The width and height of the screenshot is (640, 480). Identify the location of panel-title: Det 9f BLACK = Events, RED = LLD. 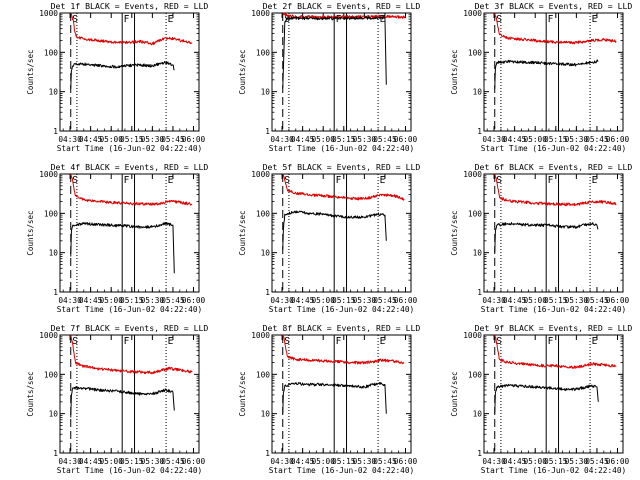
(554, 328).